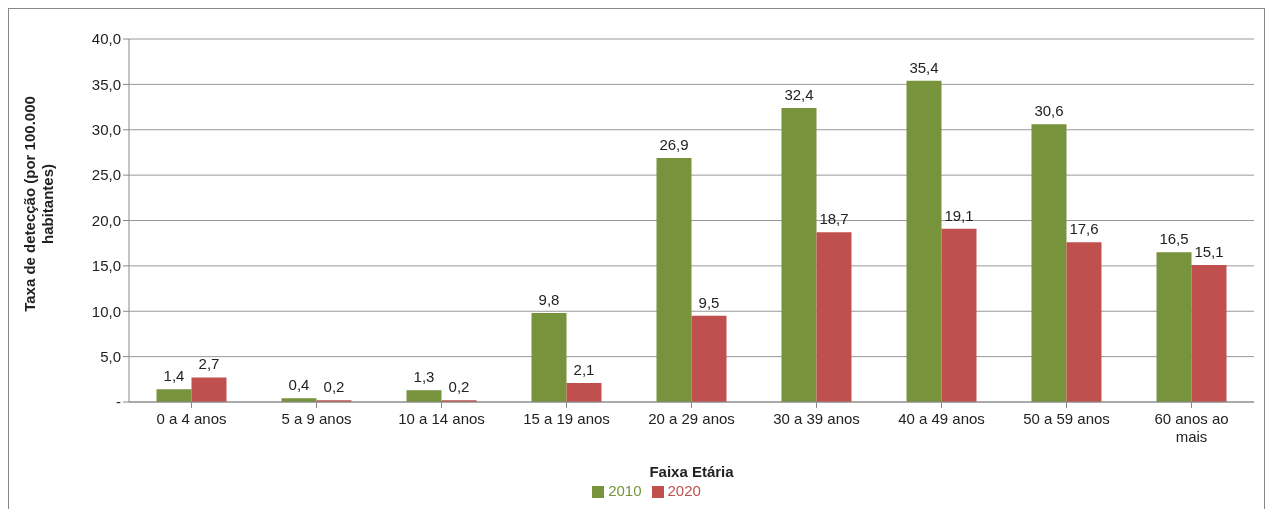  I want to click on data-label: 32,4, so click(799, 94).